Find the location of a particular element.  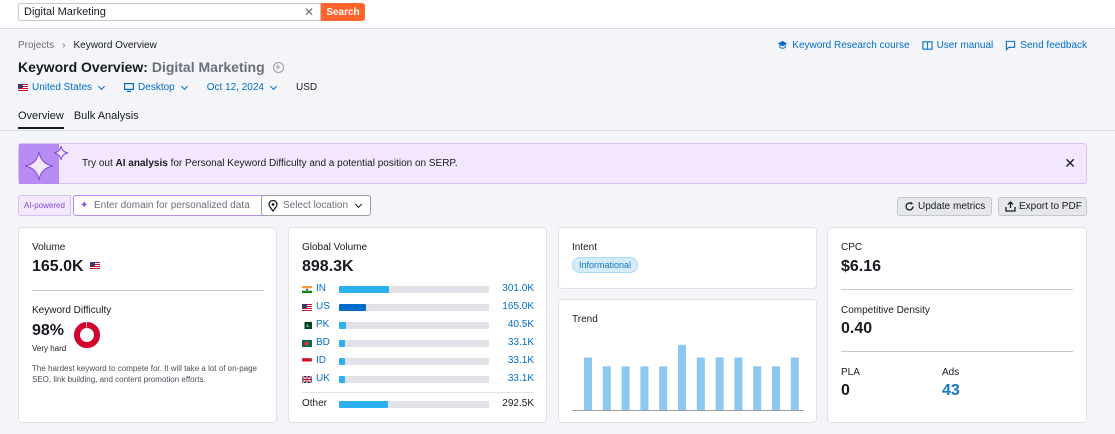

domain-input: ✦ Enter domain for personalized data is located at coordinates (173, 205).